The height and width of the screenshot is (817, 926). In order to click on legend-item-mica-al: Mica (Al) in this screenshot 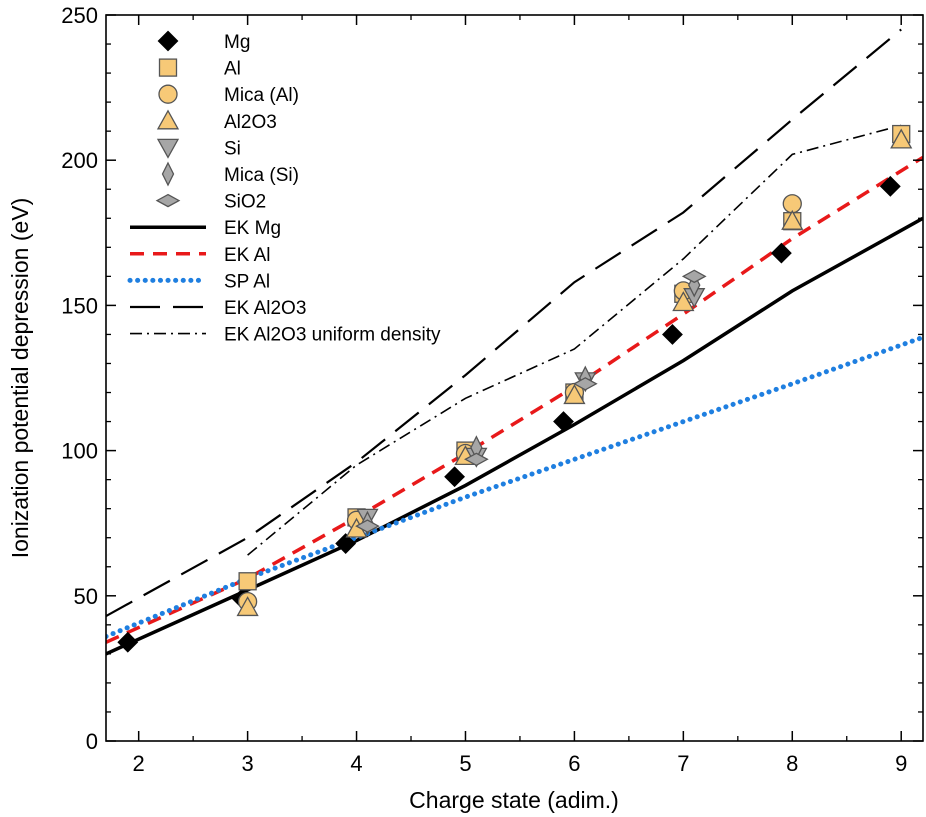, I will do `click(228, 95)`.